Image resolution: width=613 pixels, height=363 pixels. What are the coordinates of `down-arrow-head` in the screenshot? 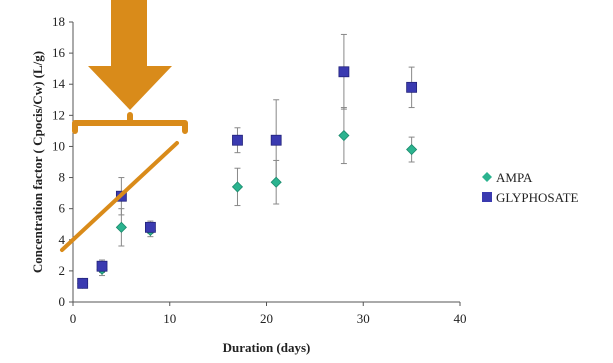 It's located at (130, 88).